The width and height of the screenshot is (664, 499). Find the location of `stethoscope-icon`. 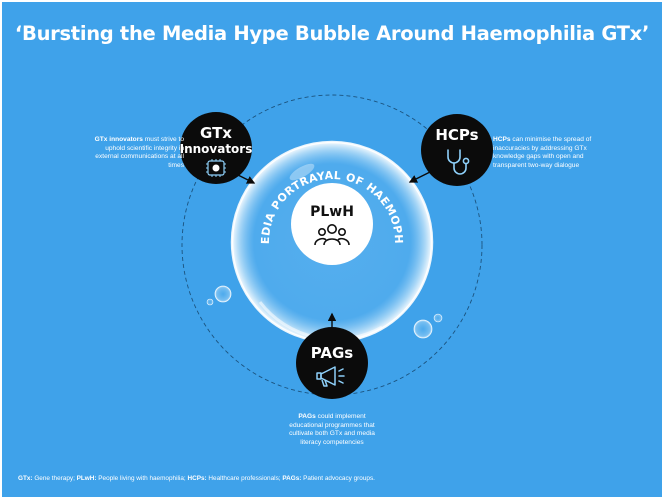

stethoscope-icon is located at coordinates (458, 162).